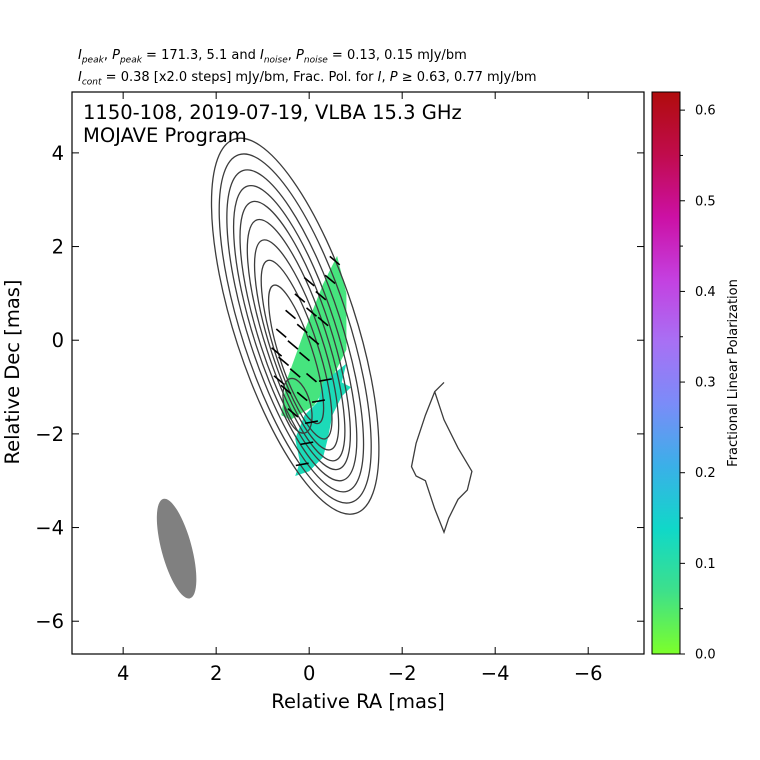 Image resolution: width=760 pixels, height=760 pixels. I want to click on y-tick-label: 2, so click(58, 247).